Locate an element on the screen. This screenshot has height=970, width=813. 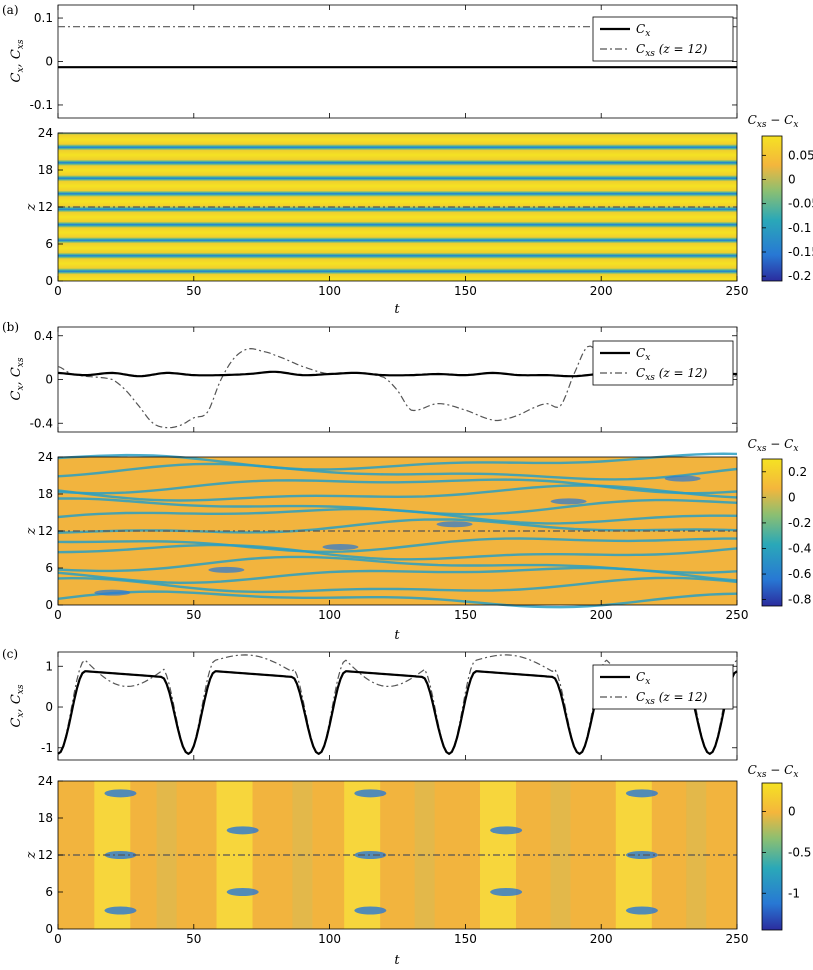
panel-c-heatmap-xtick-label: 250 is located at coordinates (737, 939).